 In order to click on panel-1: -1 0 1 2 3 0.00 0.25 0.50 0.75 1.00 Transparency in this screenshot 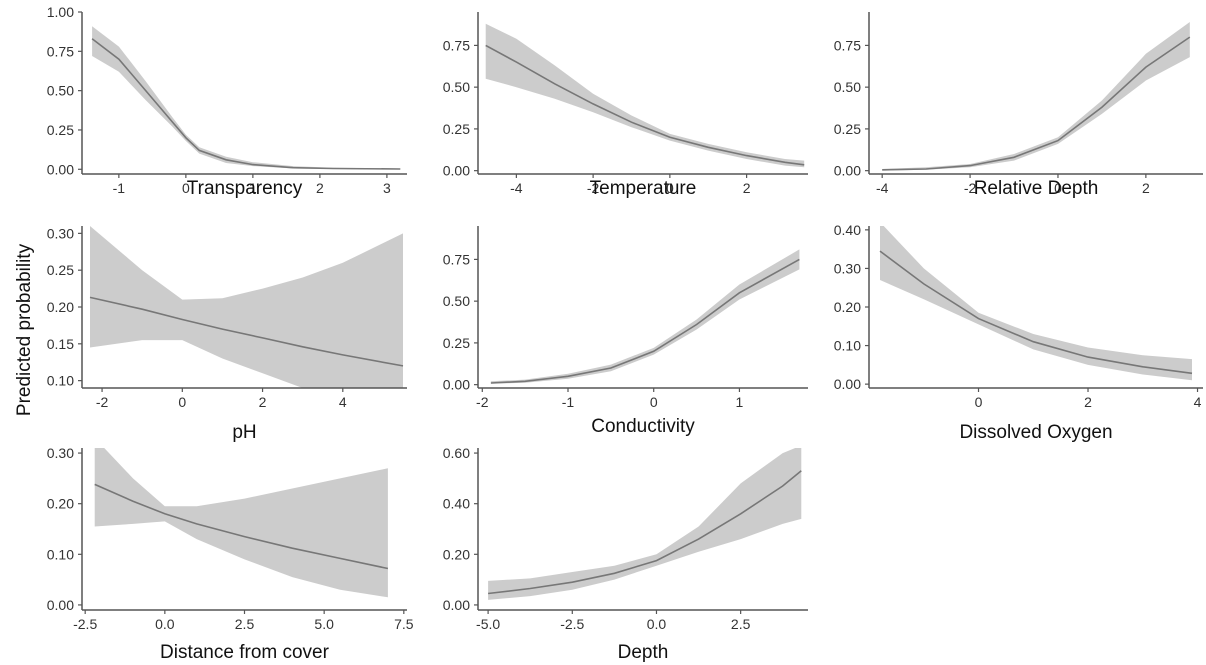, I will do `click(227, 101)`.